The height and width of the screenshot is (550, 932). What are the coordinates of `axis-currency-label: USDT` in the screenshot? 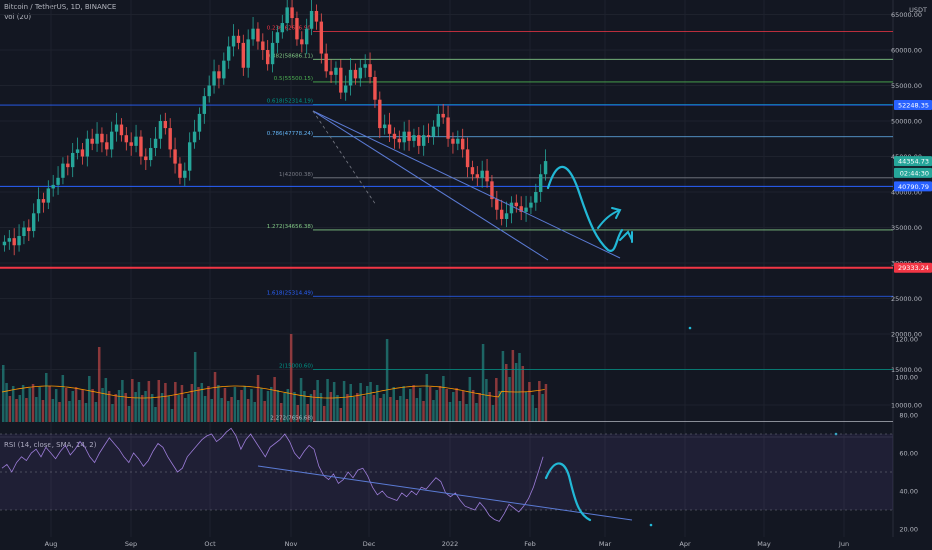 It's located at (918, 10).